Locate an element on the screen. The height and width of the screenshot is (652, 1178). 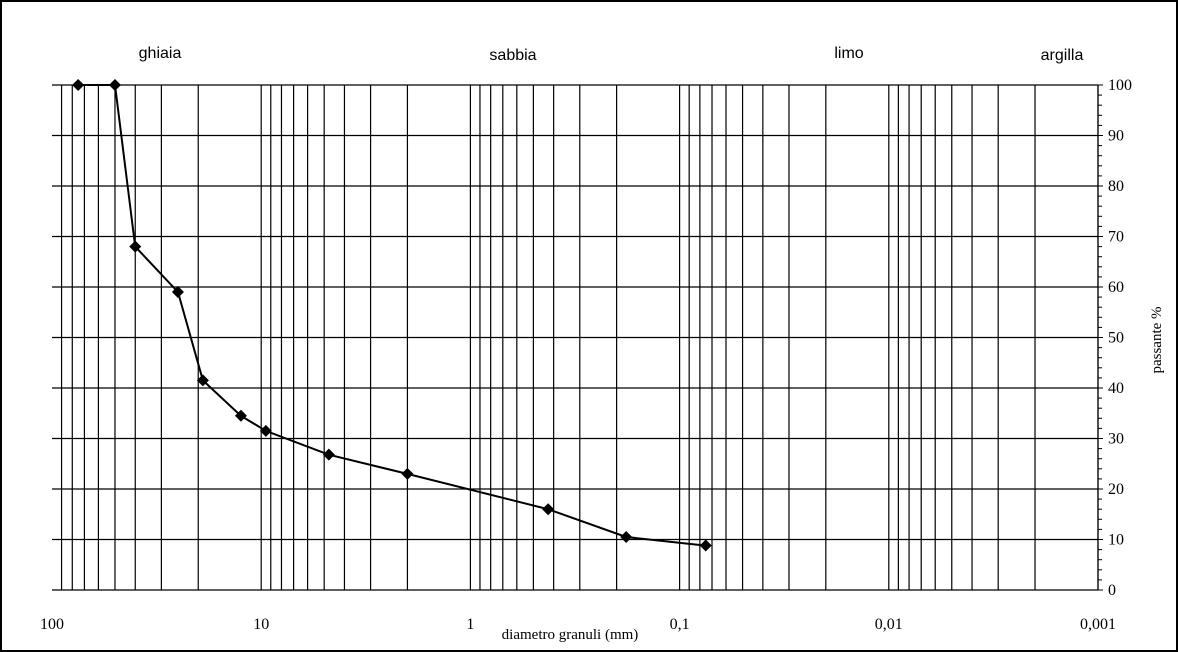
y-tick-label: 50 is located at coordinates (1116, 338).